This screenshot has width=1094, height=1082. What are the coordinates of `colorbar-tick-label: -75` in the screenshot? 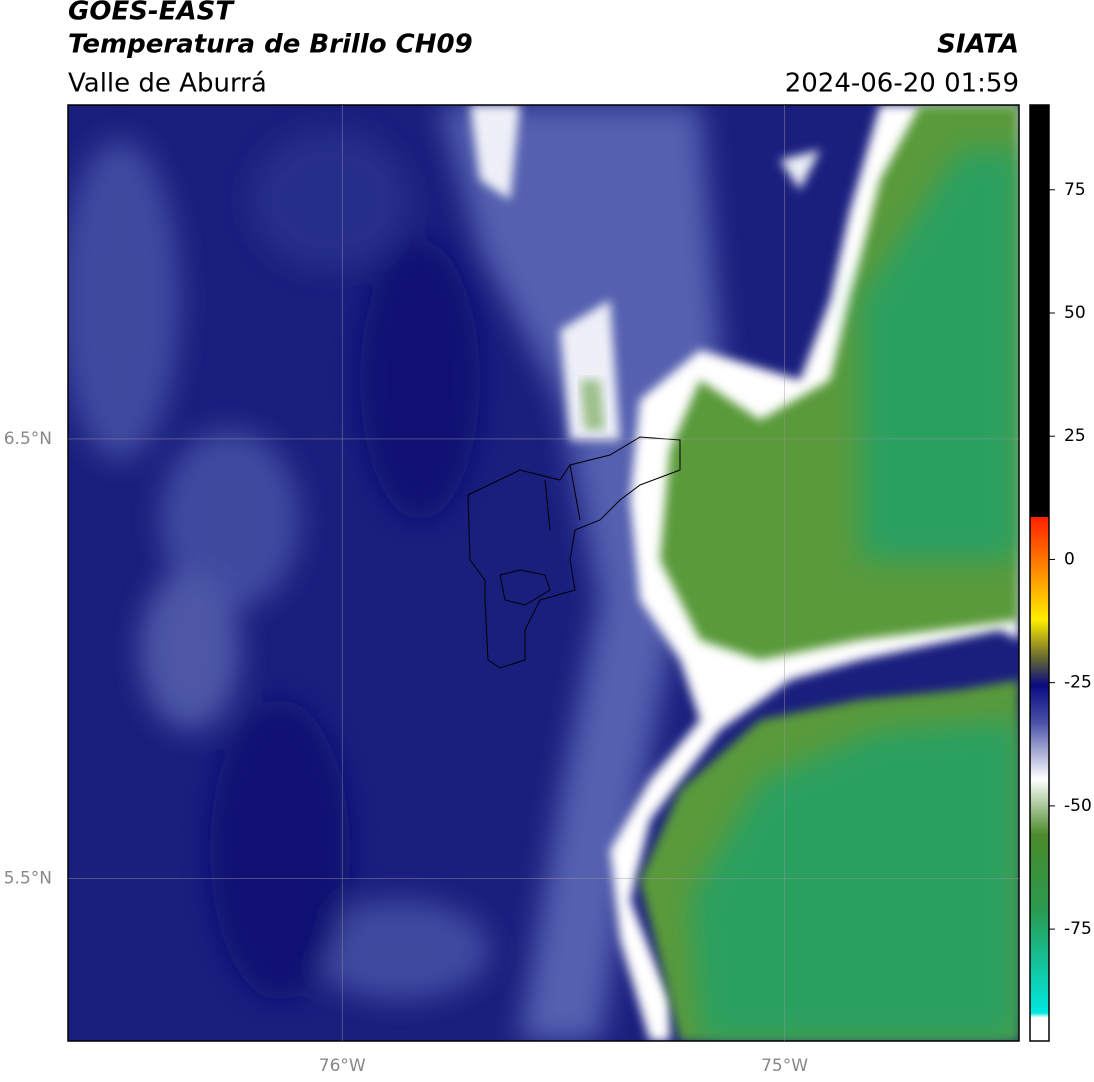 It's located at (1078, 929).